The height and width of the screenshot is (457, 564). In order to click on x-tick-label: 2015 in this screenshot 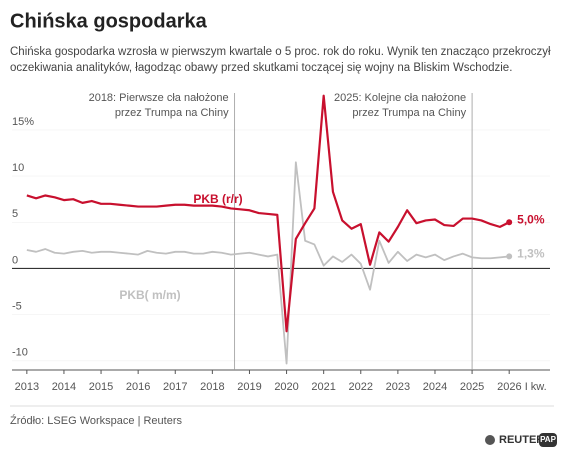, I will do `click(101, 387)`.